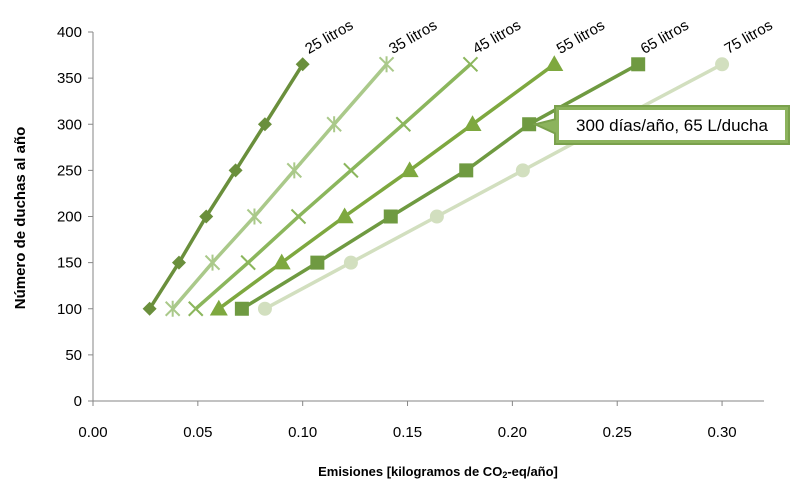 This screenshot has width=807, height=483. I want to click on y-tick-label: 350, so click(69, 78).